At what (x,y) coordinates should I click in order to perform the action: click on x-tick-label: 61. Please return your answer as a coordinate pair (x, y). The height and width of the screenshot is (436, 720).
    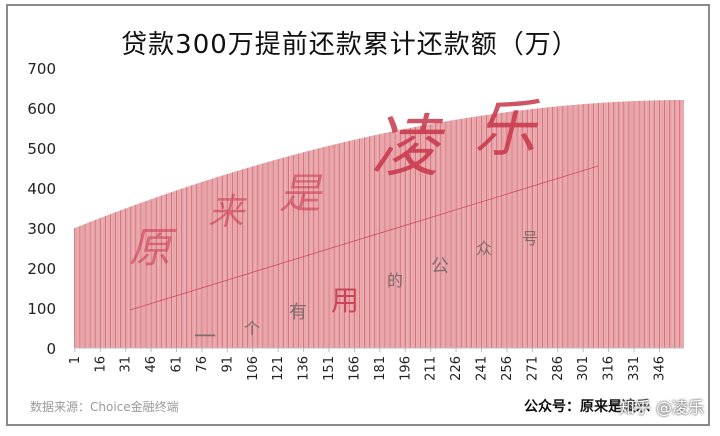
    Looking at the image, I should click on (177, 364).